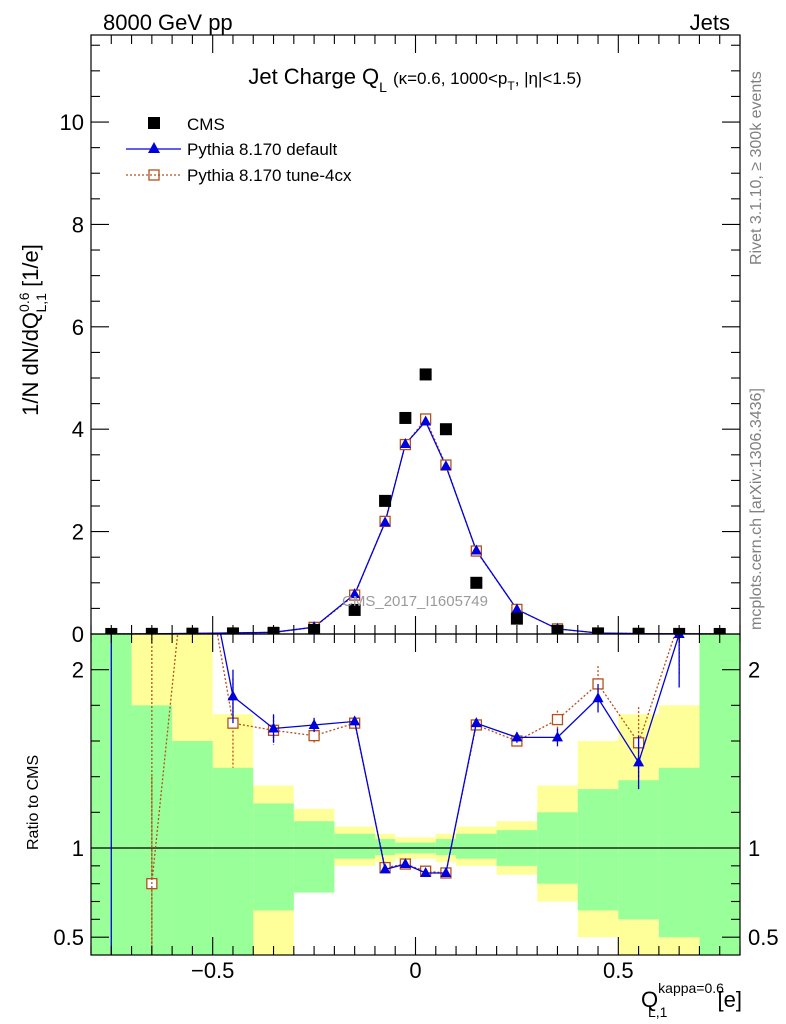  Describe the element at coordinates (78, 634) in the screenshot. I see `y-tick-label-main-0: 0` at that location.